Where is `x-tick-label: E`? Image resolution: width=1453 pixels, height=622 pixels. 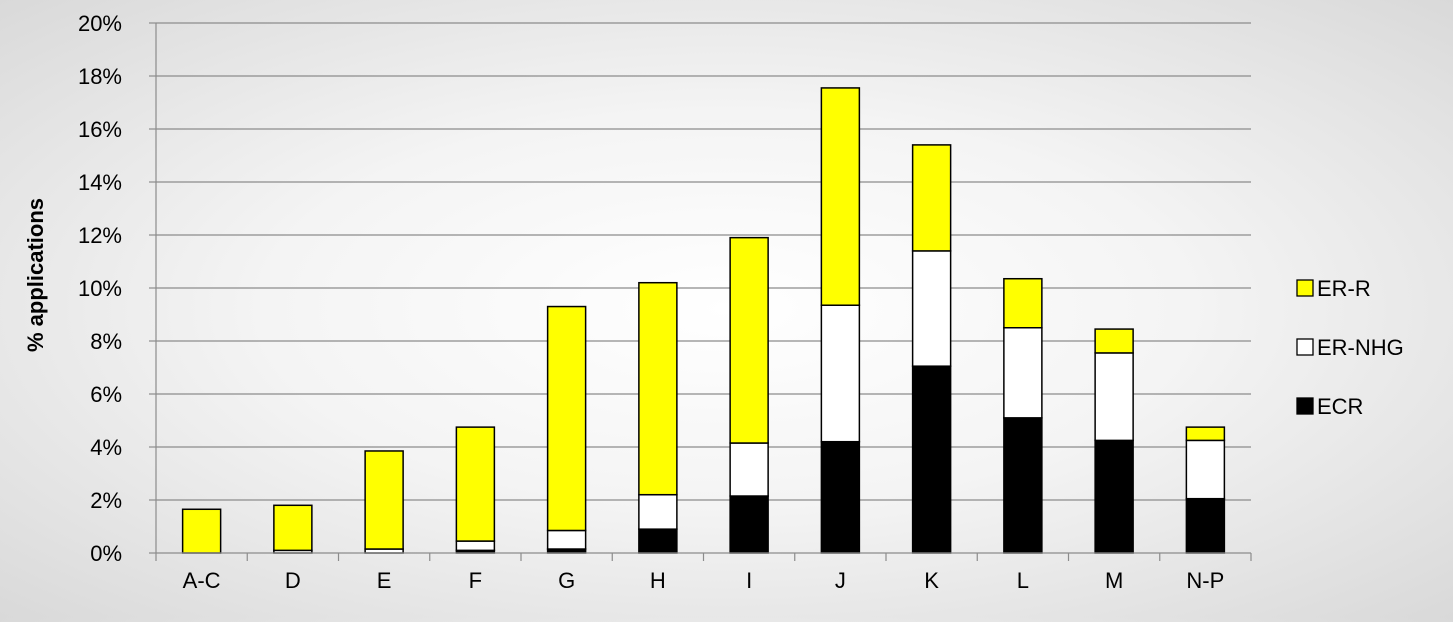 x-tick-label: E is located at coordinates (384, 580).